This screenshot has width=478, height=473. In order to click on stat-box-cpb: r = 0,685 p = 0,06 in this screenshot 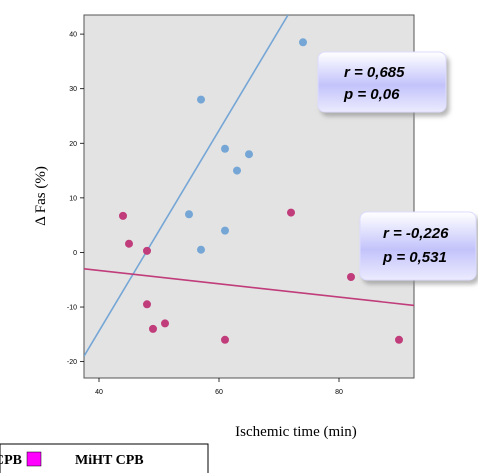, I will do `click(382, 82)`.